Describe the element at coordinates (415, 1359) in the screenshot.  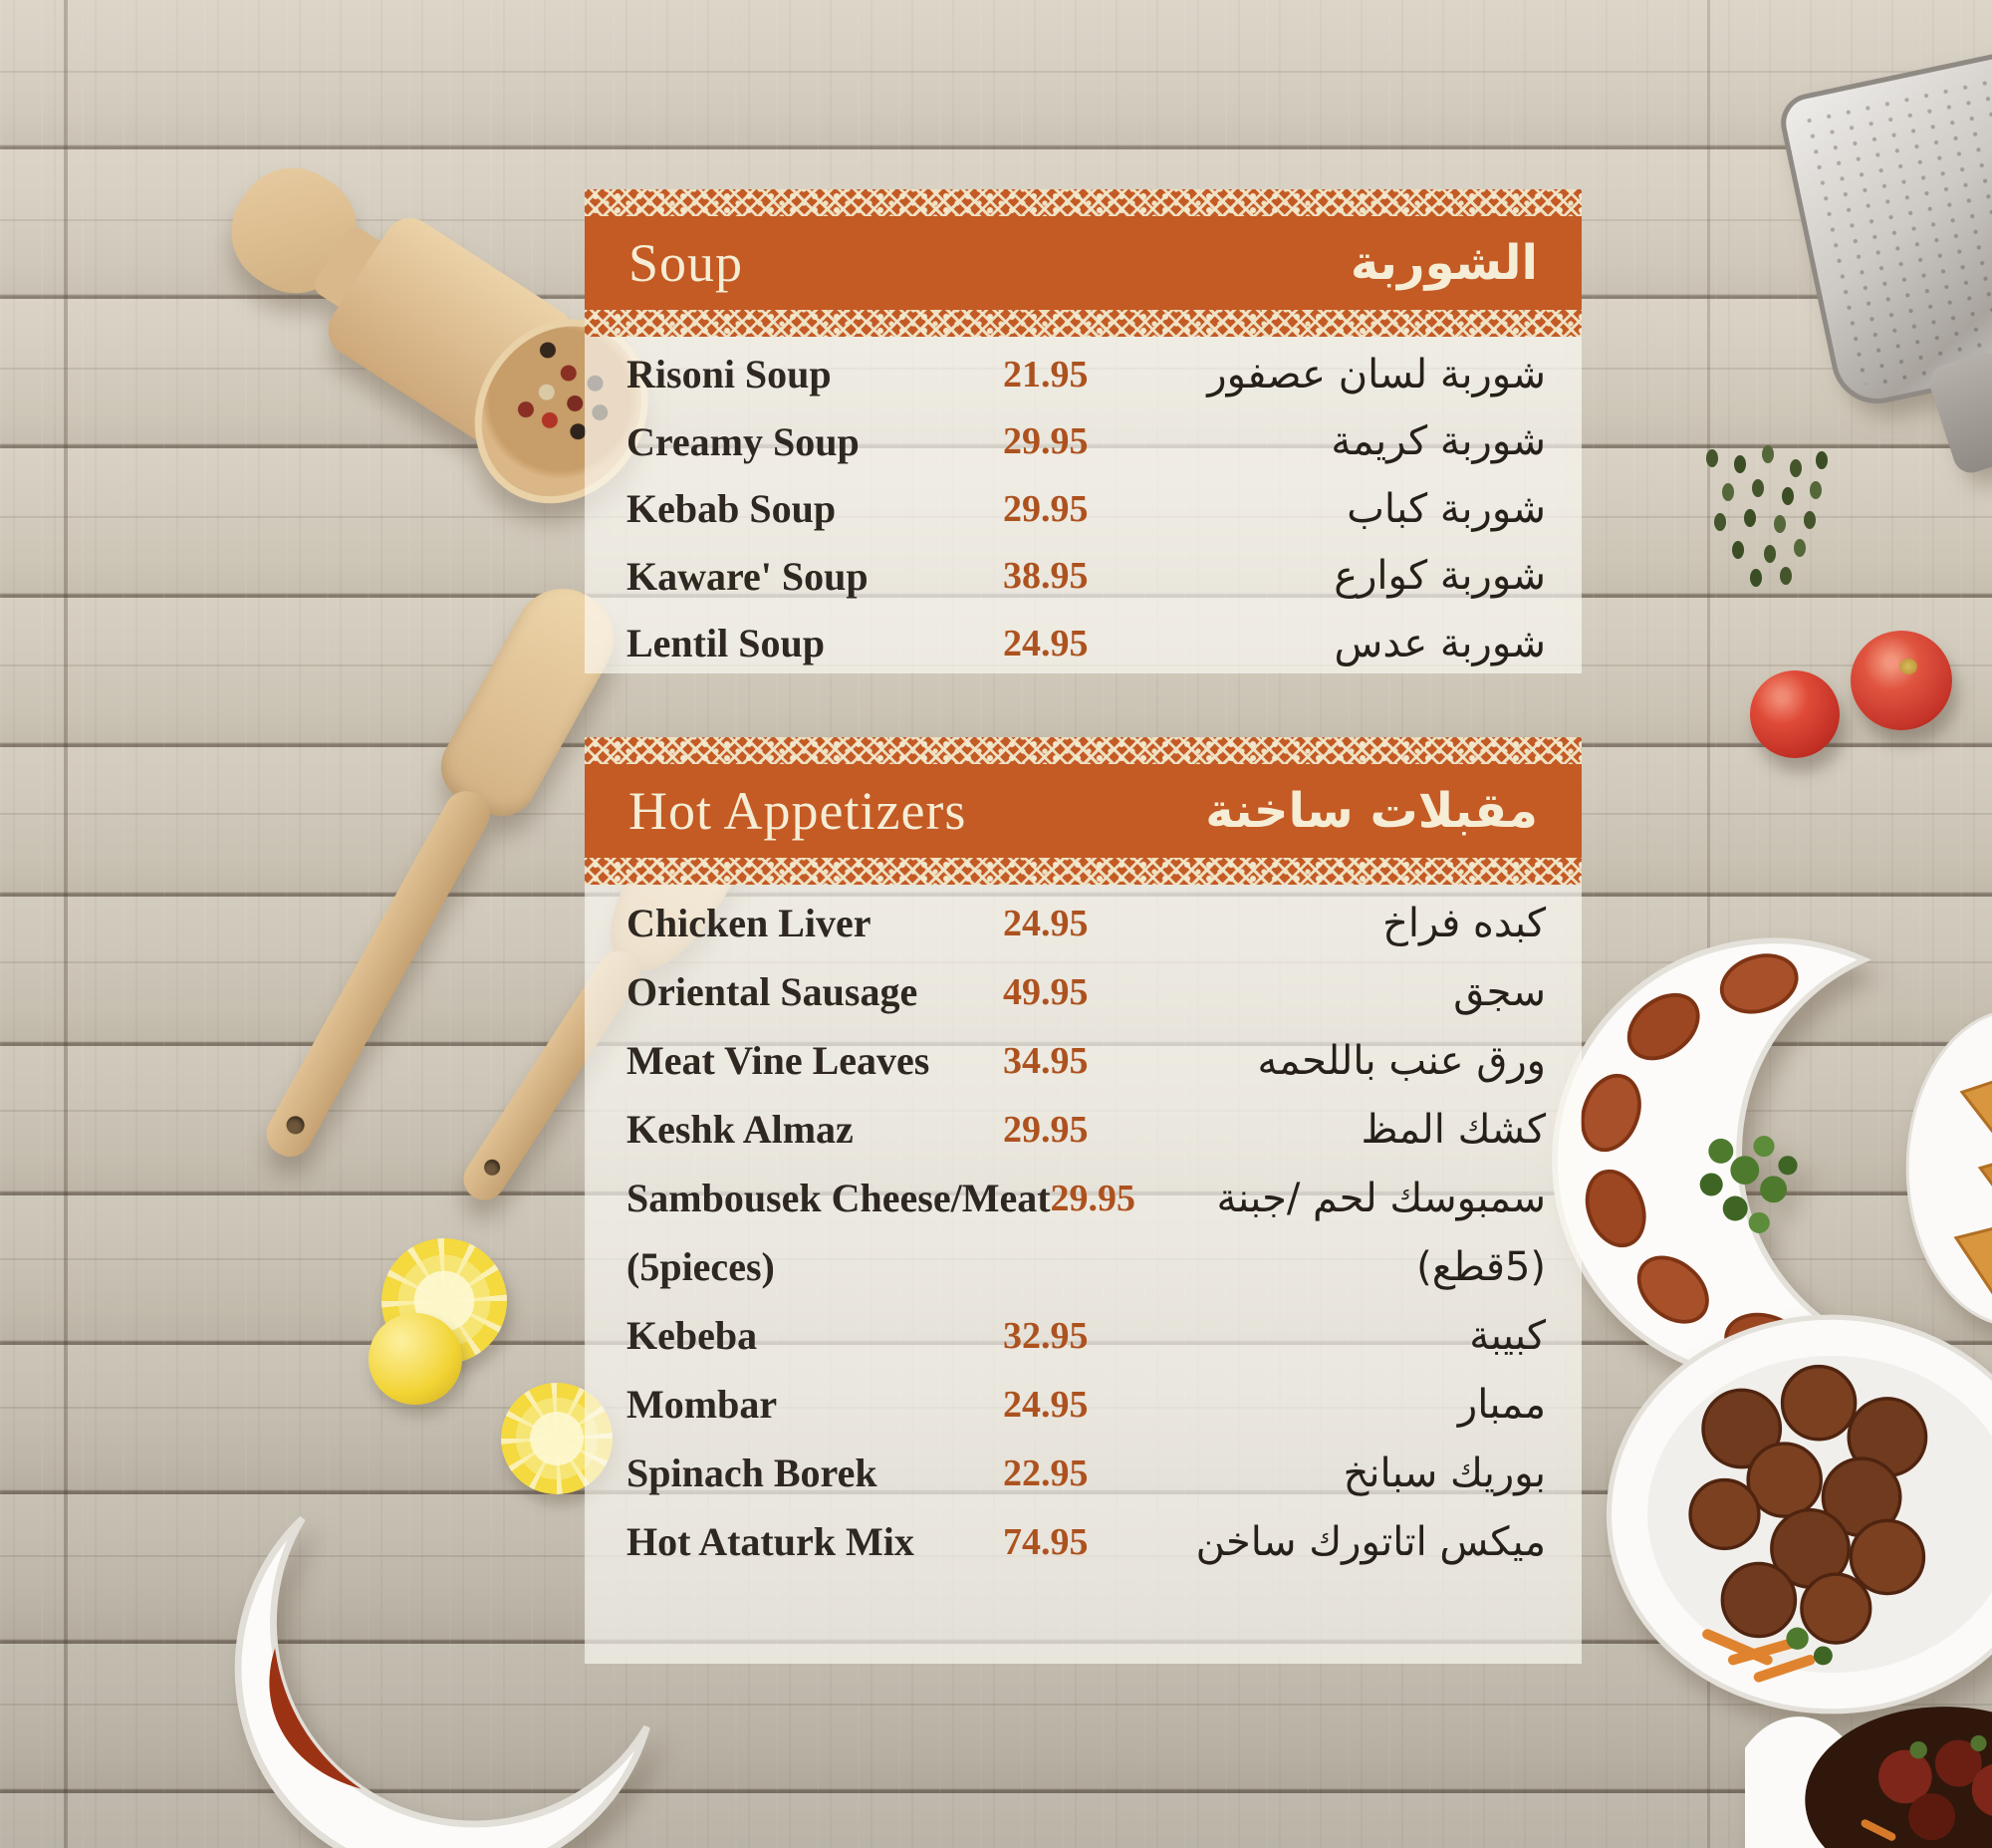
I see `lemon-image` at that location.